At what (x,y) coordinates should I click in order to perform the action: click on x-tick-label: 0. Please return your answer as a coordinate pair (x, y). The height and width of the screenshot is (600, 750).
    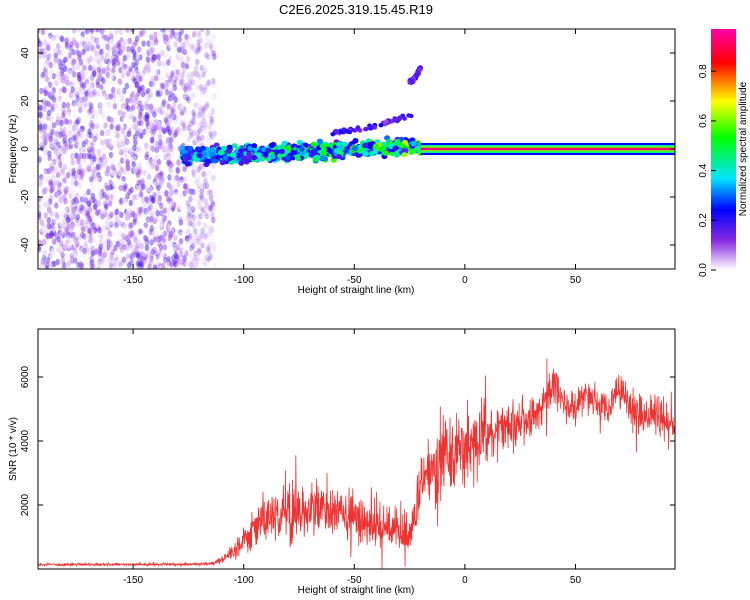
    Looking at the image, I should click on (465, 580).